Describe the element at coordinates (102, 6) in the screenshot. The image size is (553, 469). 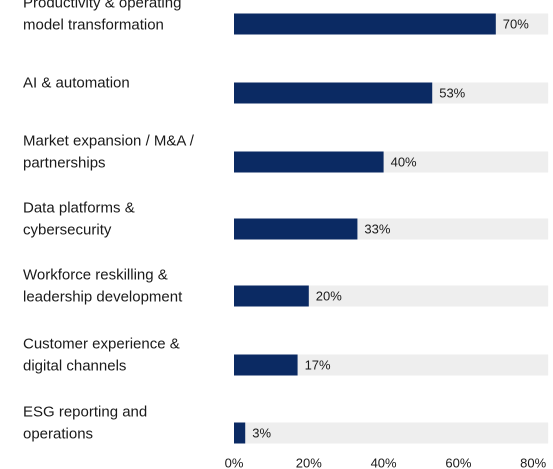
I see `category-label: Productivity & operating` at that location.